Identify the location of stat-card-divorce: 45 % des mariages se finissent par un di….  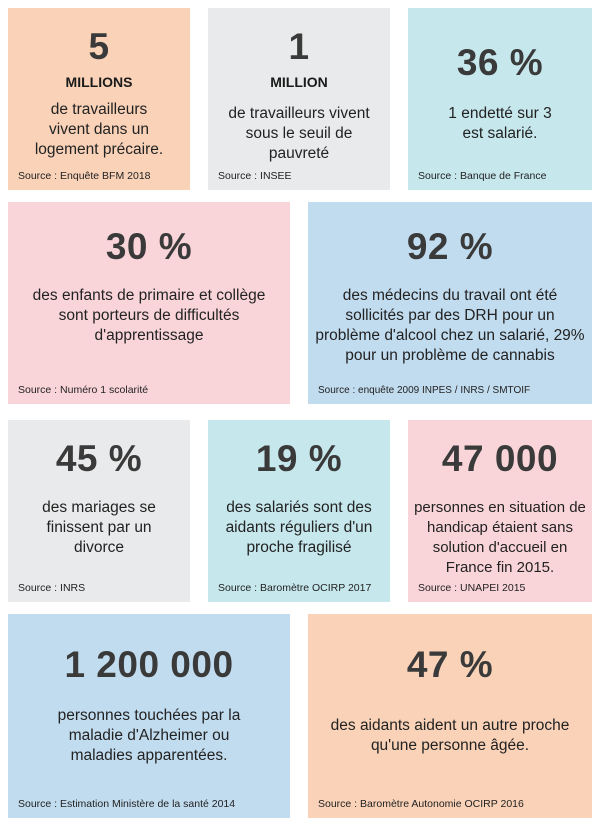
(99, 511).